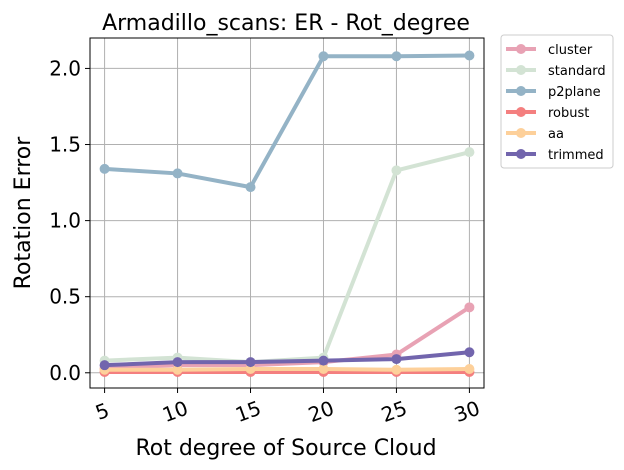 This screenshot has height=470, width=624. What do you see at coordinates (469, 307) in the screenshot?
I see `data-point-cluster` at bounding box center [469, 307].